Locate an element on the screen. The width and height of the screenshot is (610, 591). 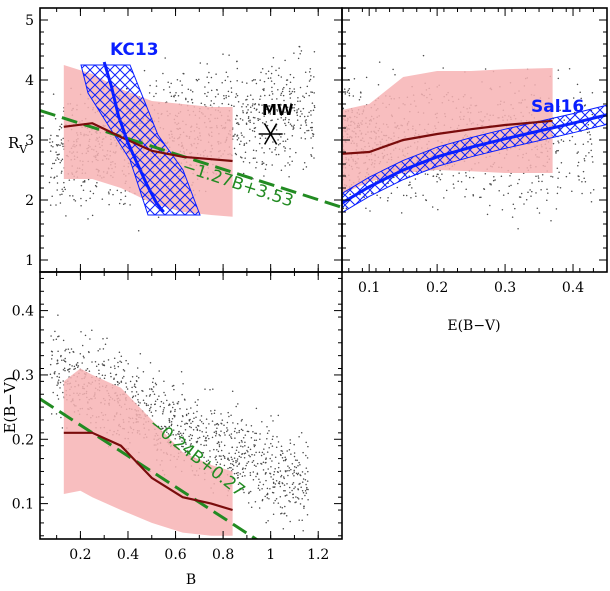
x-tick-label: 1.2 is located at coordinates (318, 555).